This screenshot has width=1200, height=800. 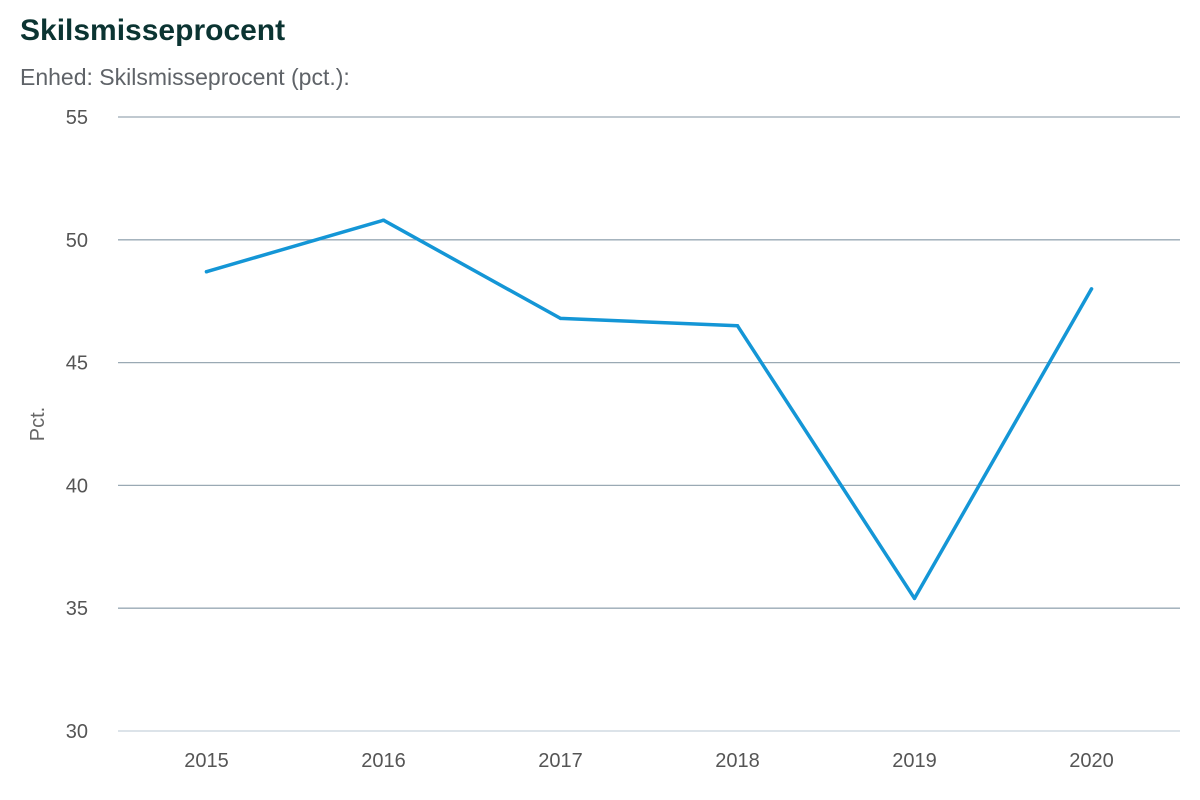 I want to click on y-axis-label: Pct., so click(x=38, y=424).